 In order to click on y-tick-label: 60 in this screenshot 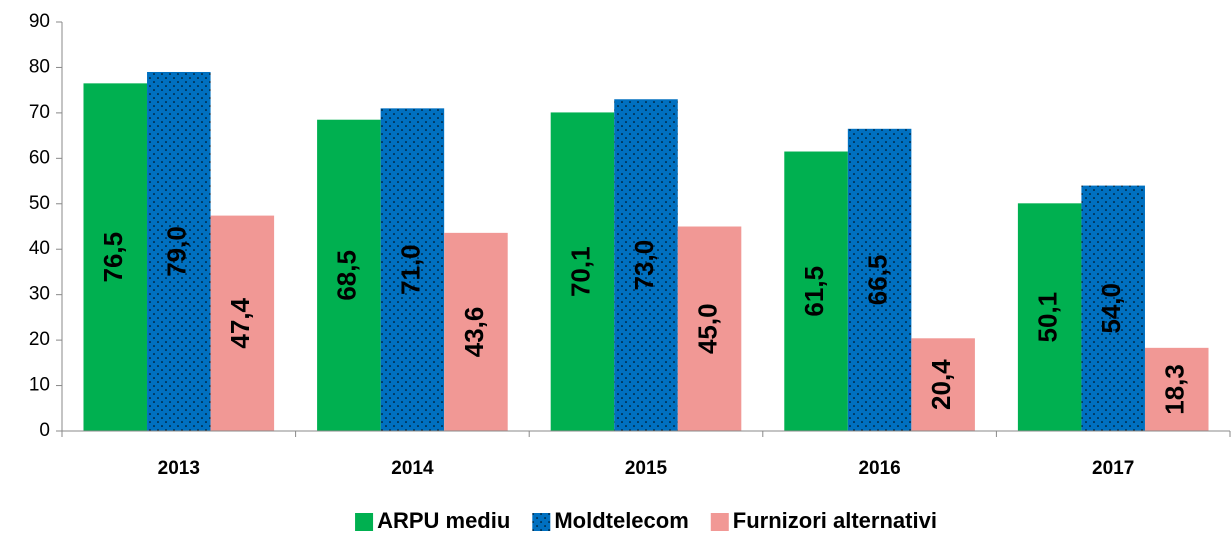, I will do `click(39, 157)`.